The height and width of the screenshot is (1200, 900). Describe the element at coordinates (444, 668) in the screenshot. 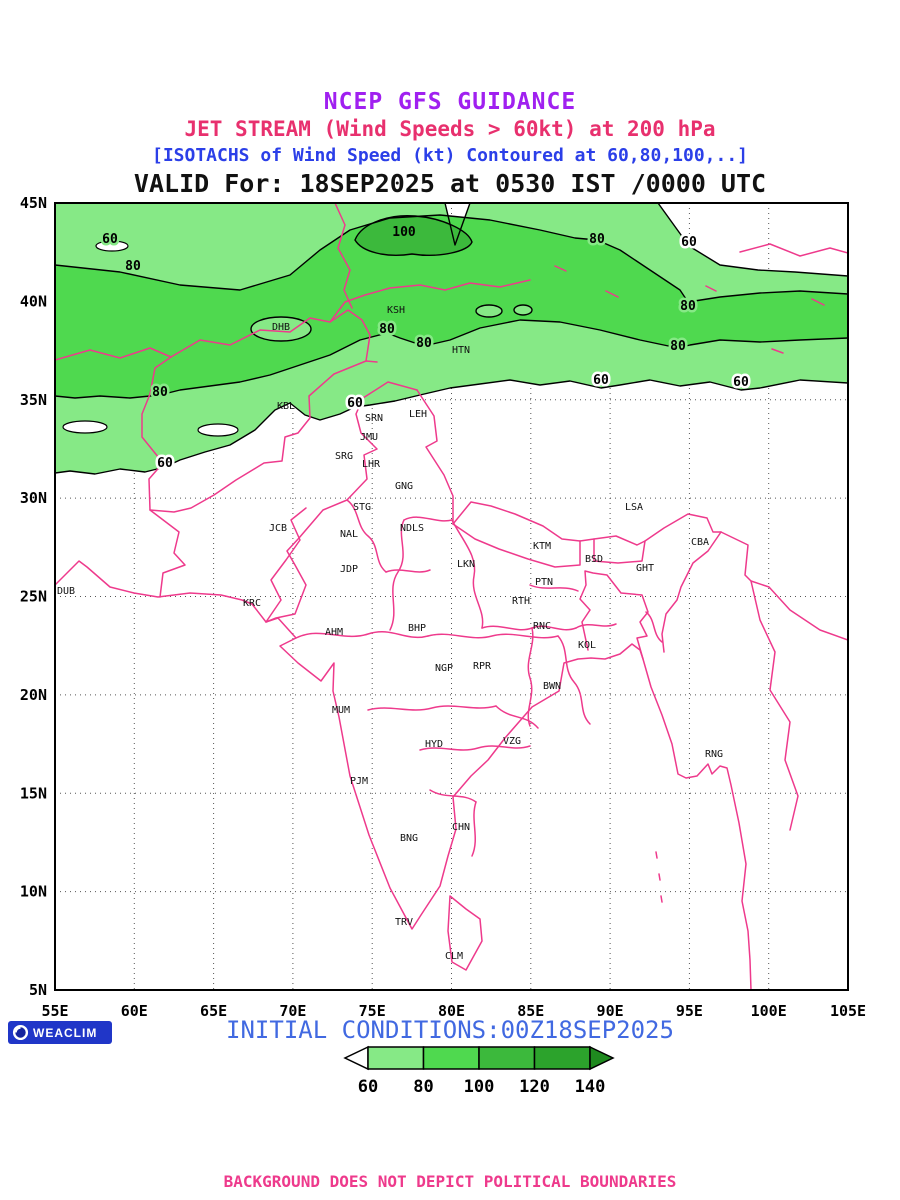

I see `city-label-ngp: NGP` at that location.